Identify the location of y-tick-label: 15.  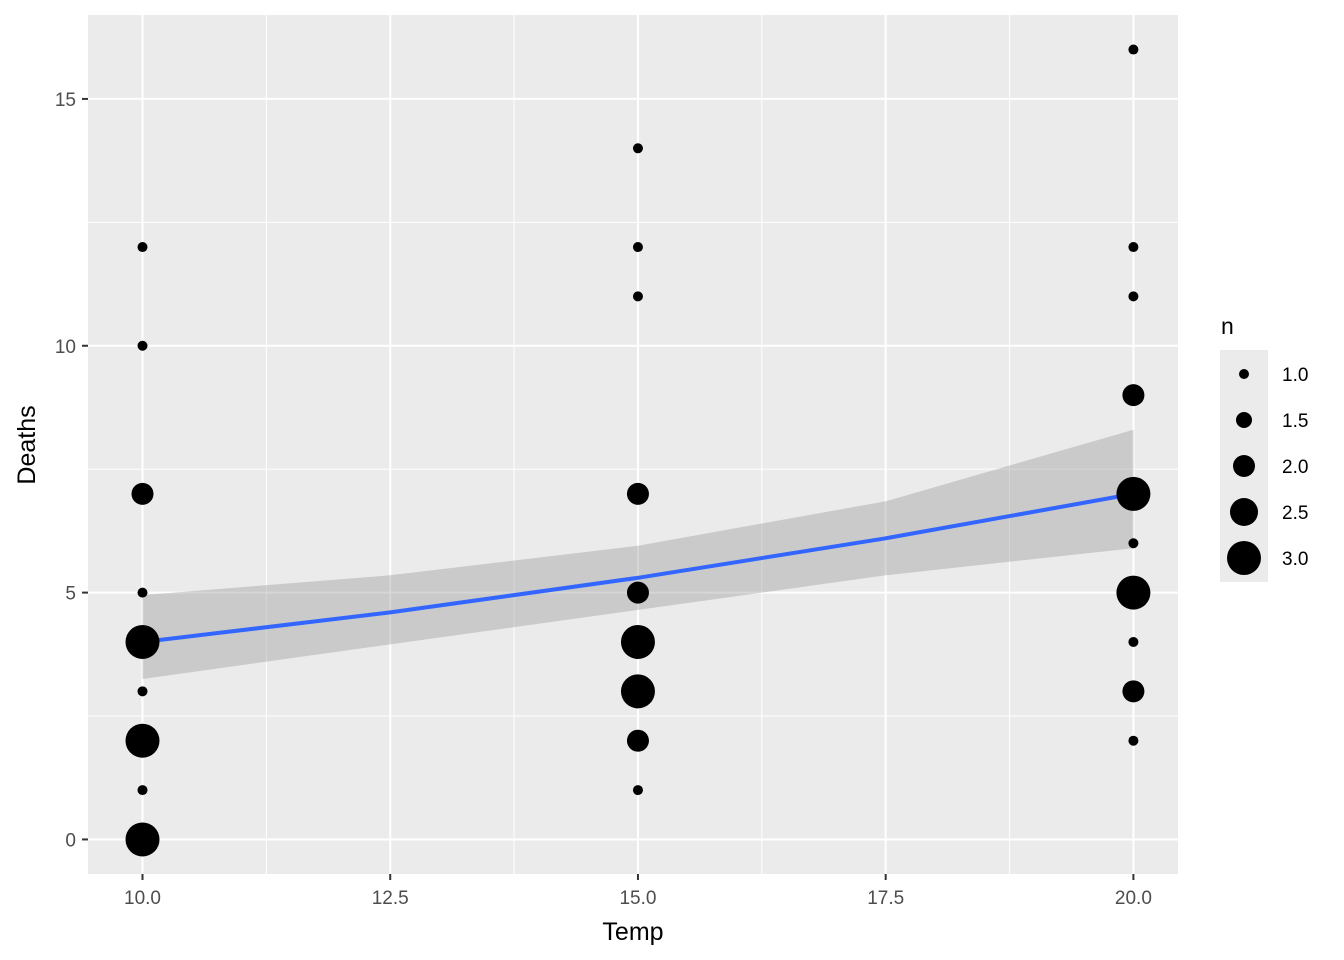
(65, 100).